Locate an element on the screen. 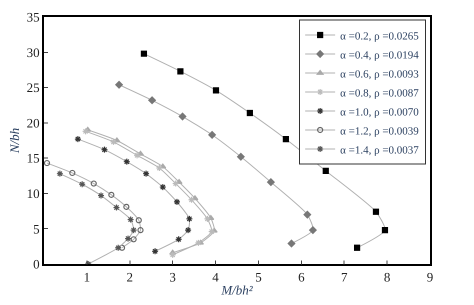 The width and height of the screenshot is (474, 305). y-axis-title: N/bh is located at coordinates (14, 141).